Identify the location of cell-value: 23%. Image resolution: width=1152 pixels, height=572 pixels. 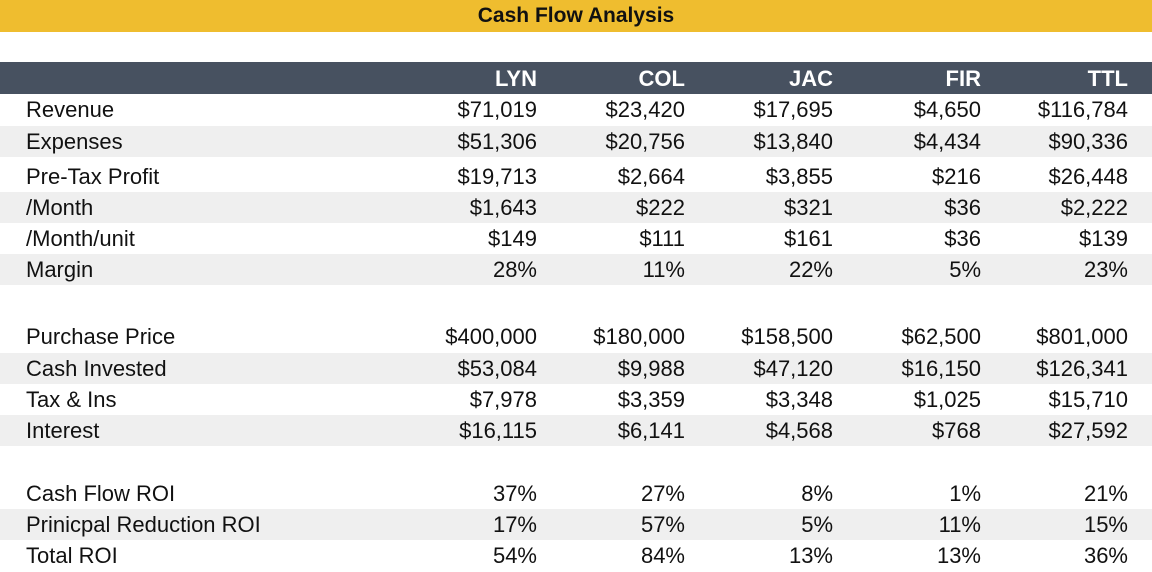
(1105, 269).